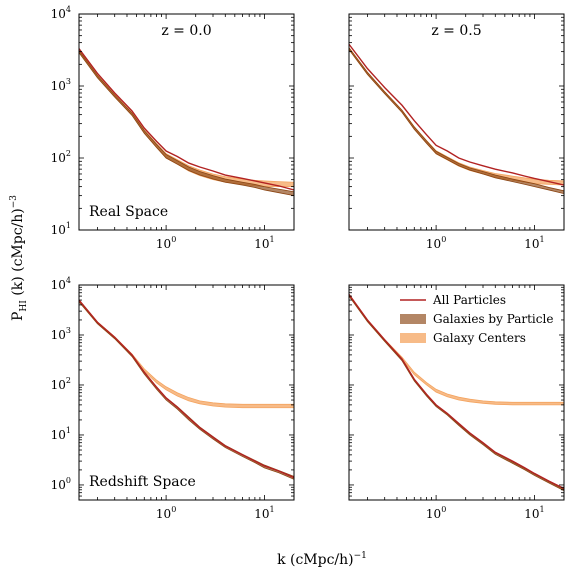  I want to click on y-axis-label-exp: −3, so click(14, 202).